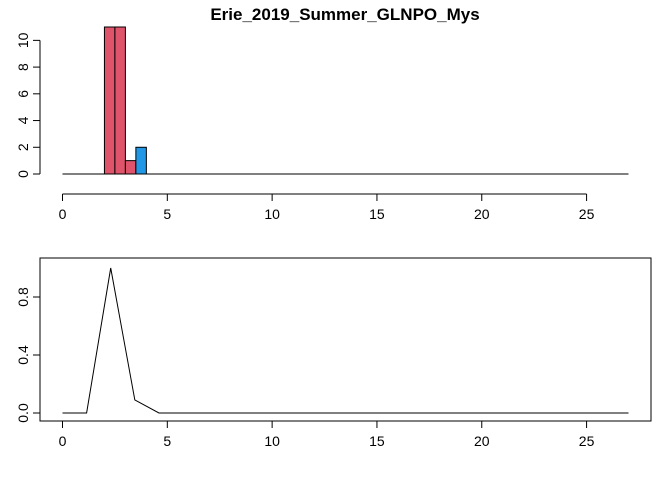  Describe the element at coordinates (23, 120) in the screenshot. I see `y-tick-label: 4` at that location.